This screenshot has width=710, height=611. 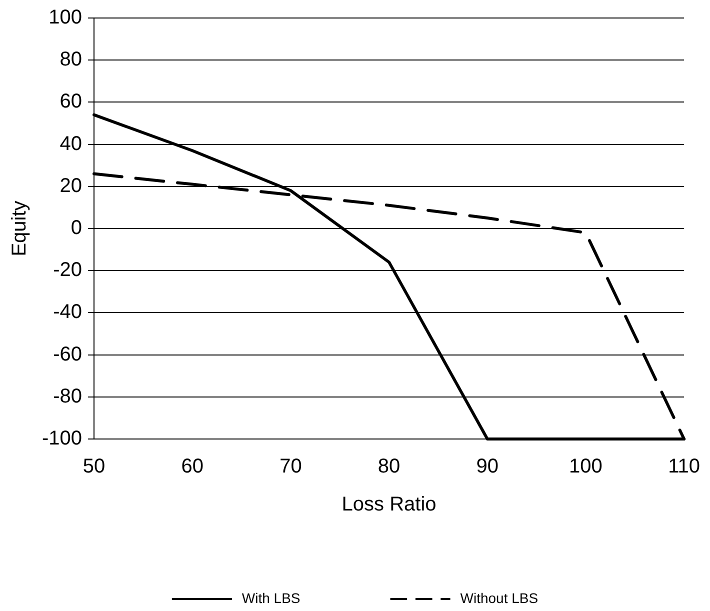 I want to click on x-tick-label: 60, so click(x=192, y=467).